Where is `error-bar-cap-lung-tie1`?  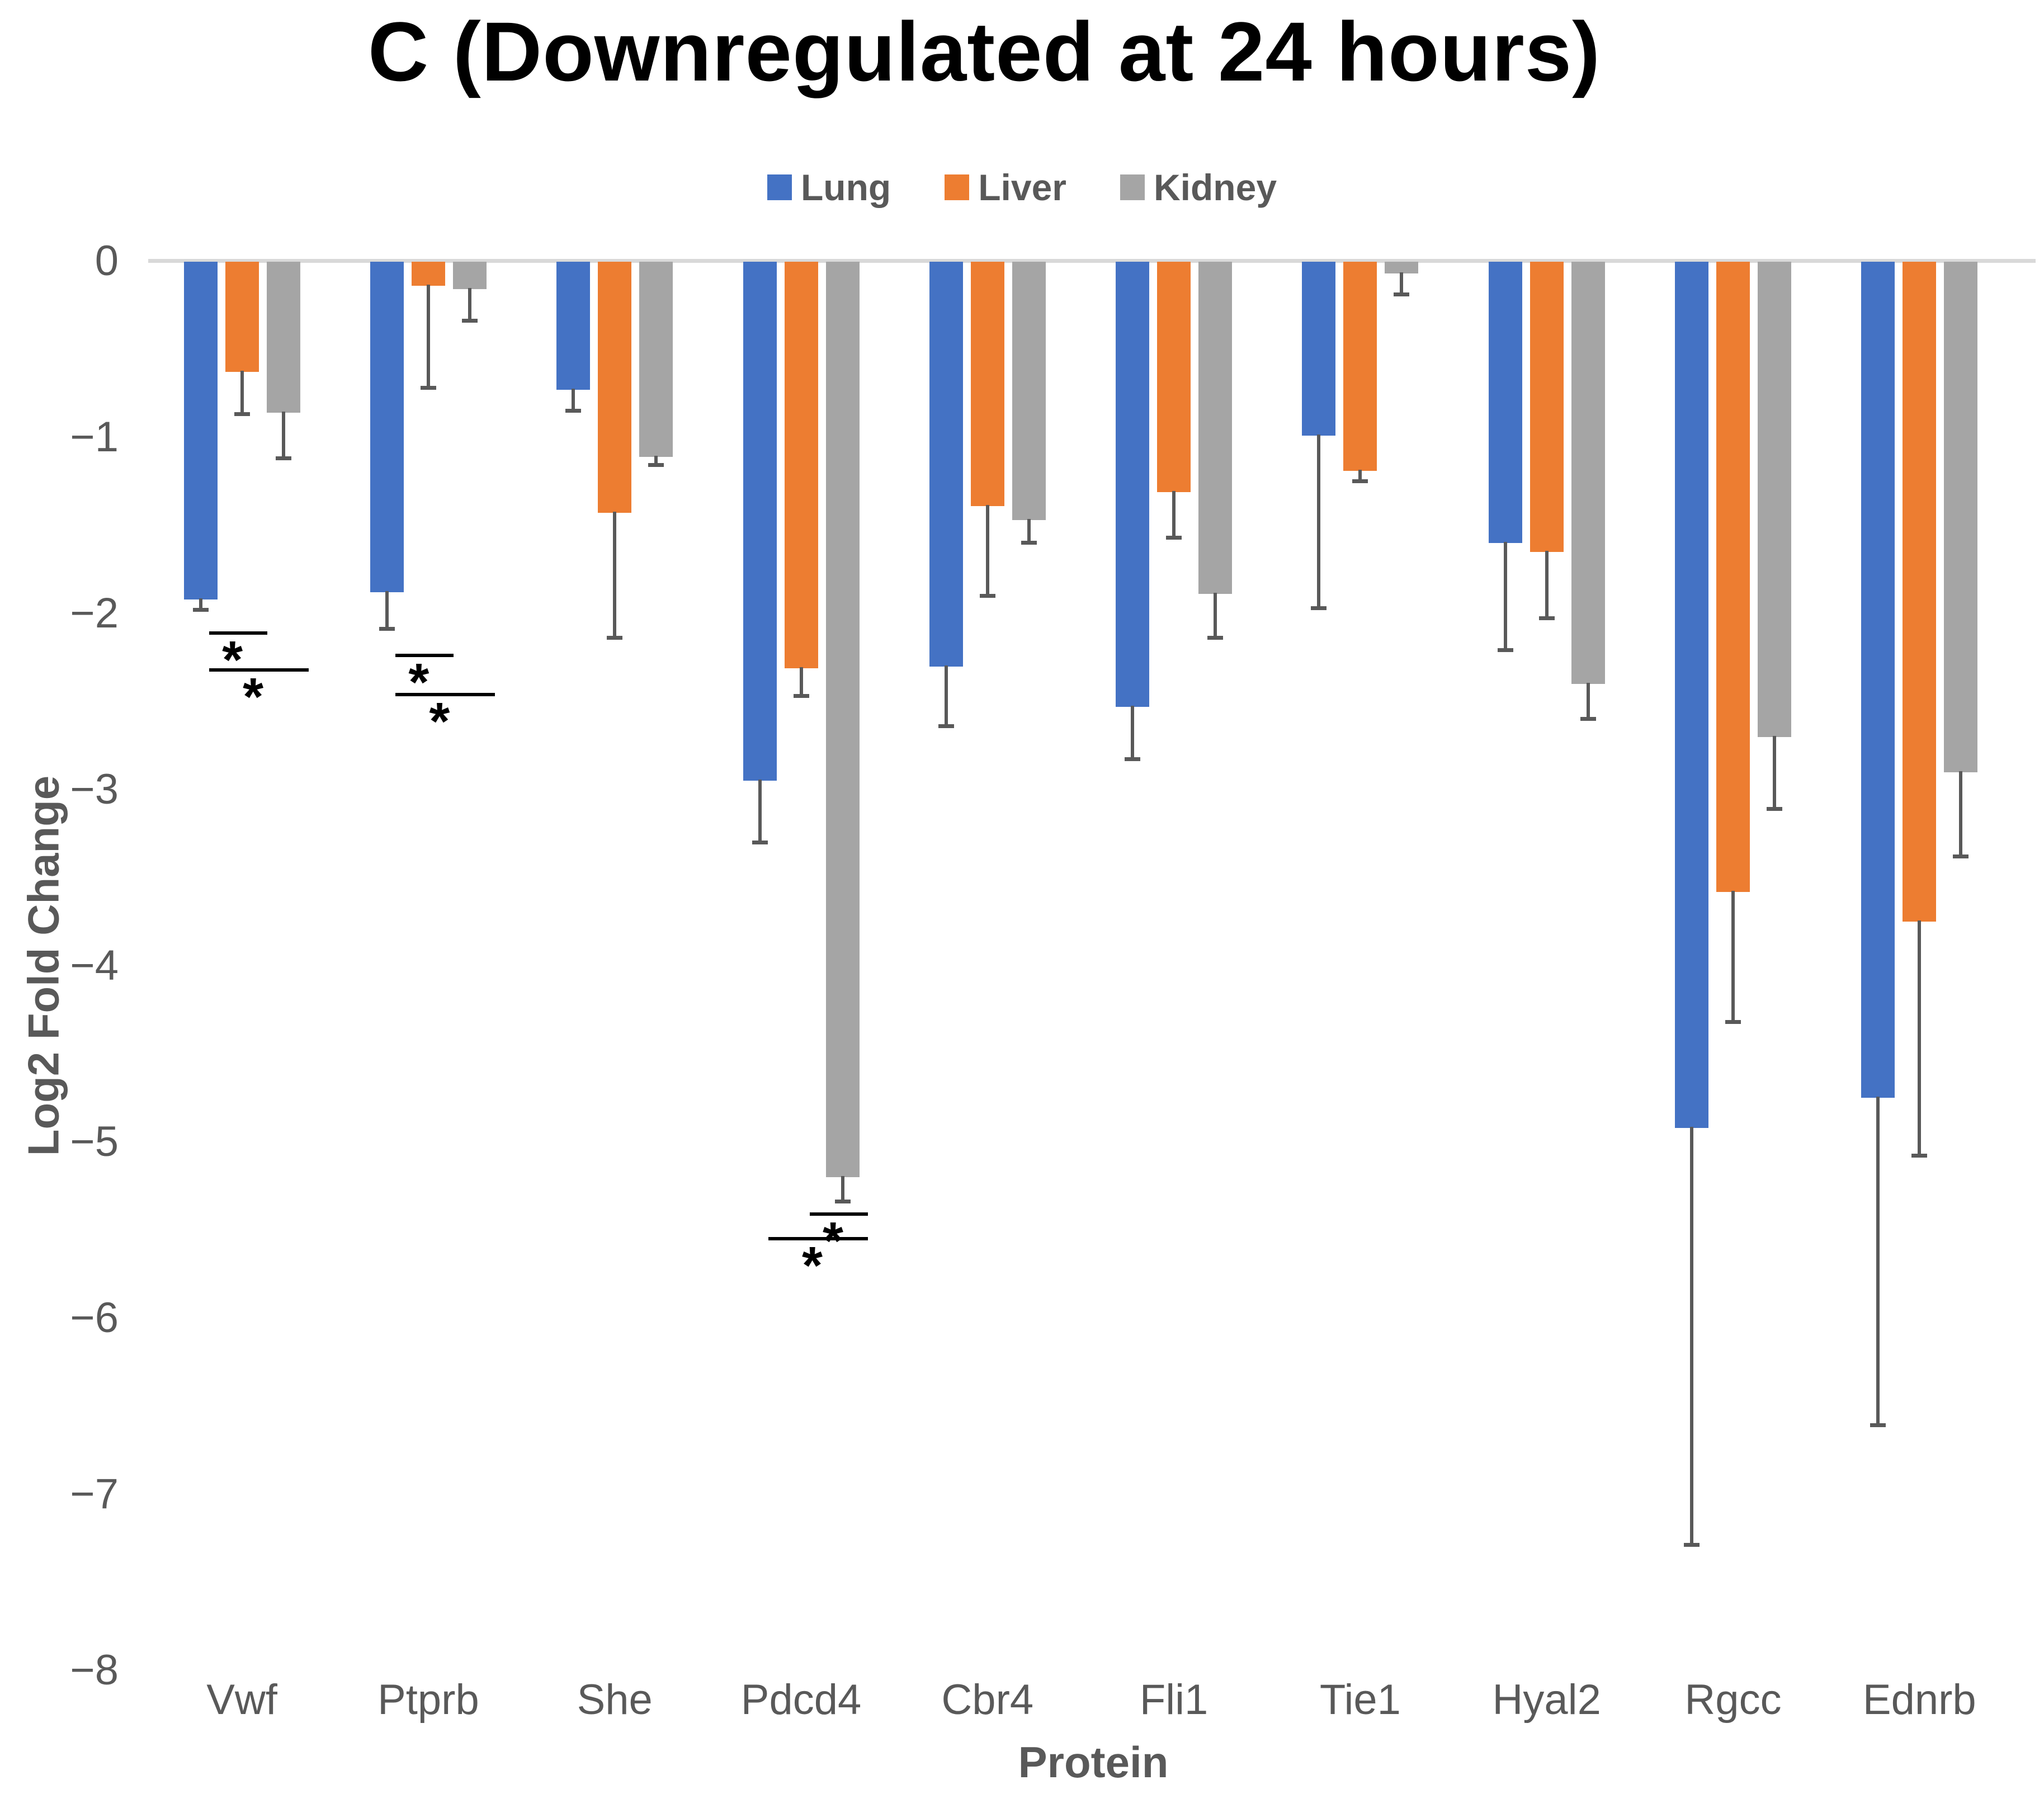 error-bar-cap-lung-tie1 is located at coordinates (1319, 608).